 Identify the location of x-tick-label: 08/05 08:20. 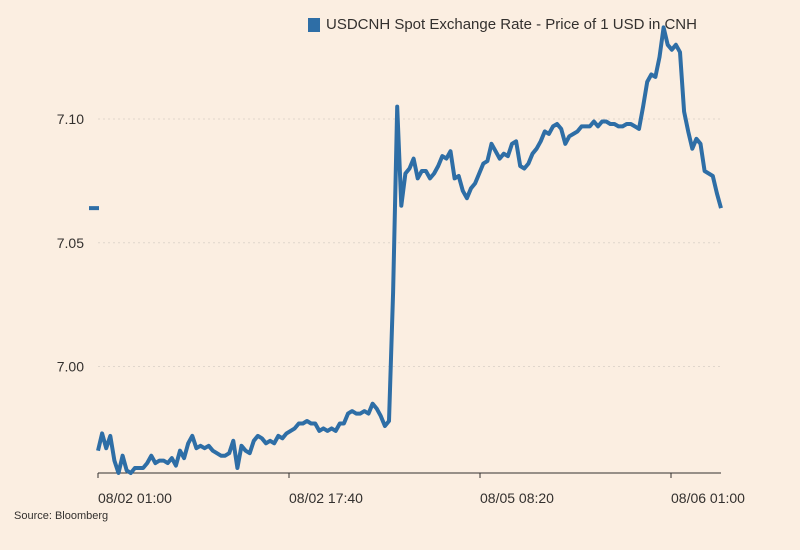
(517, 498).